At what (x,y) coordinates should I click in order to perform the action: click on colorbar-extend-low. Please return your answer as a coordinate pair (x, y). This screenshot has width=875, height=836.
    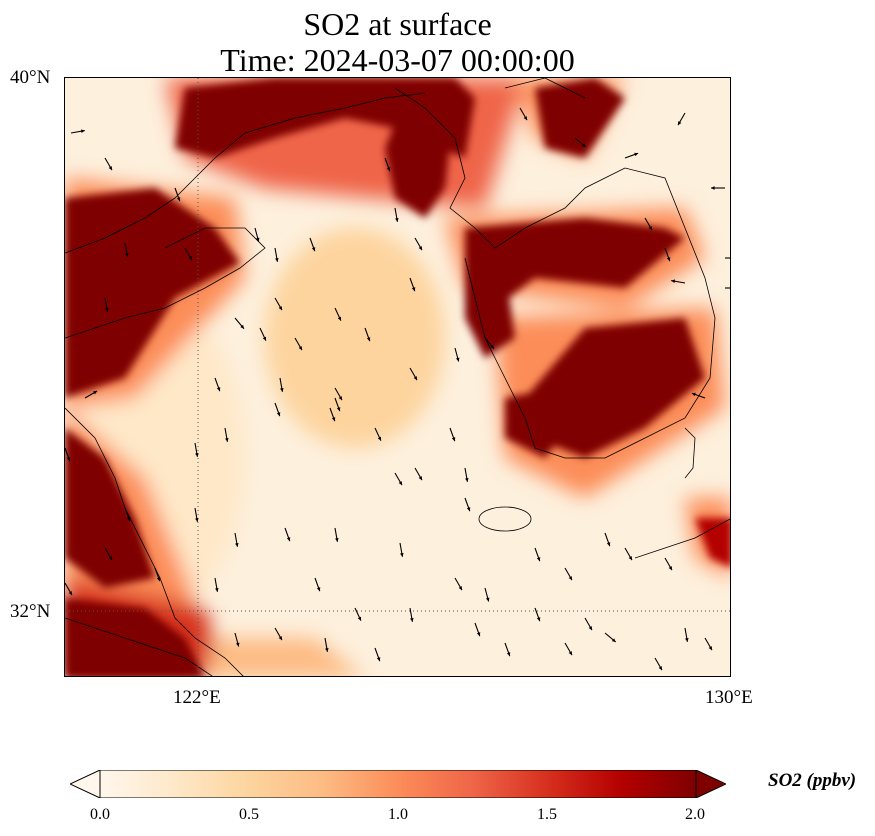
    Looking at the image, I should click on (85, 784).